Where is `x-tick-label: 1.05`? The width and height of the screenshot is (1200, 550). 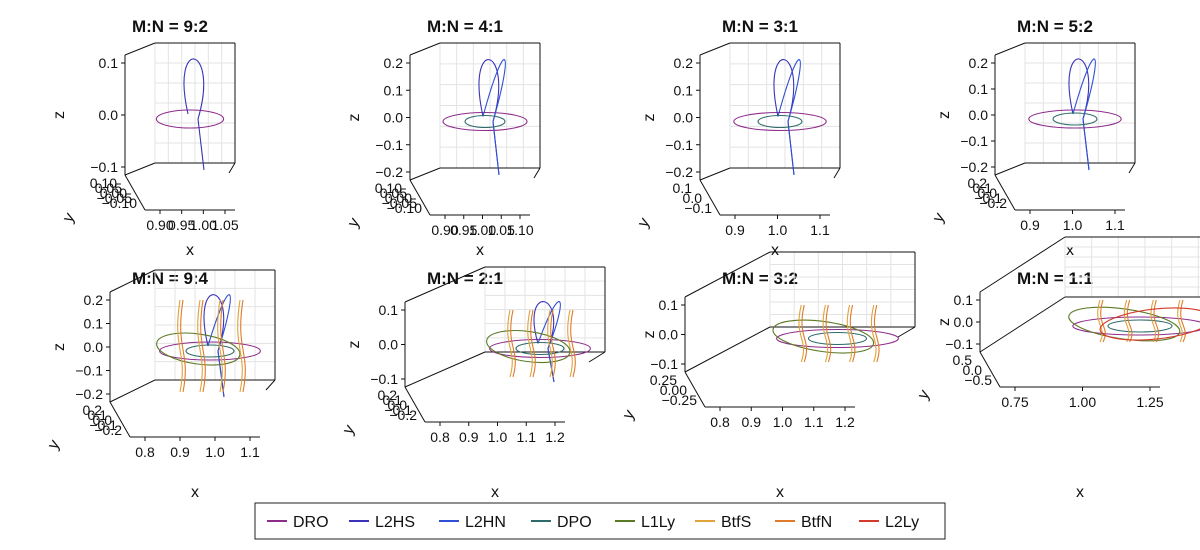 x-tick-label: 1.05 is located at coordinates (501, 230).